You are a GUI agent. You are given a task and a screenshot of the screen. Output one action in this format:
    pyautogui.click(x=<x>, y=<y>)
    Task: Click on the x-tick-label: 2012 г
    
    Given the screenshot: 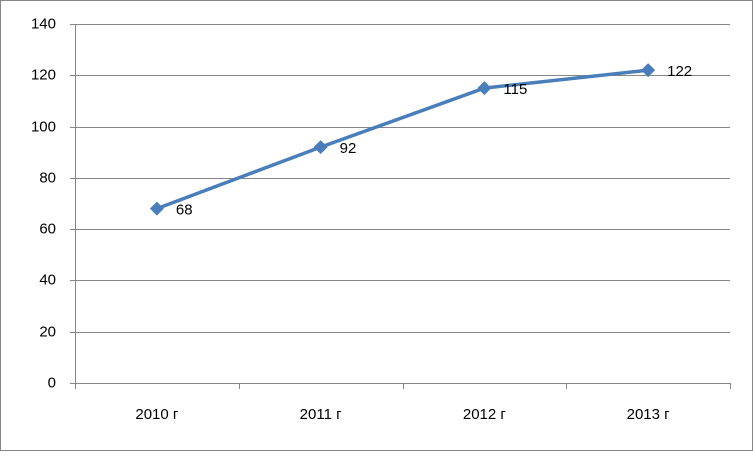 What is the action you would take?
    pyautogui.click(x=485, y=414)
    